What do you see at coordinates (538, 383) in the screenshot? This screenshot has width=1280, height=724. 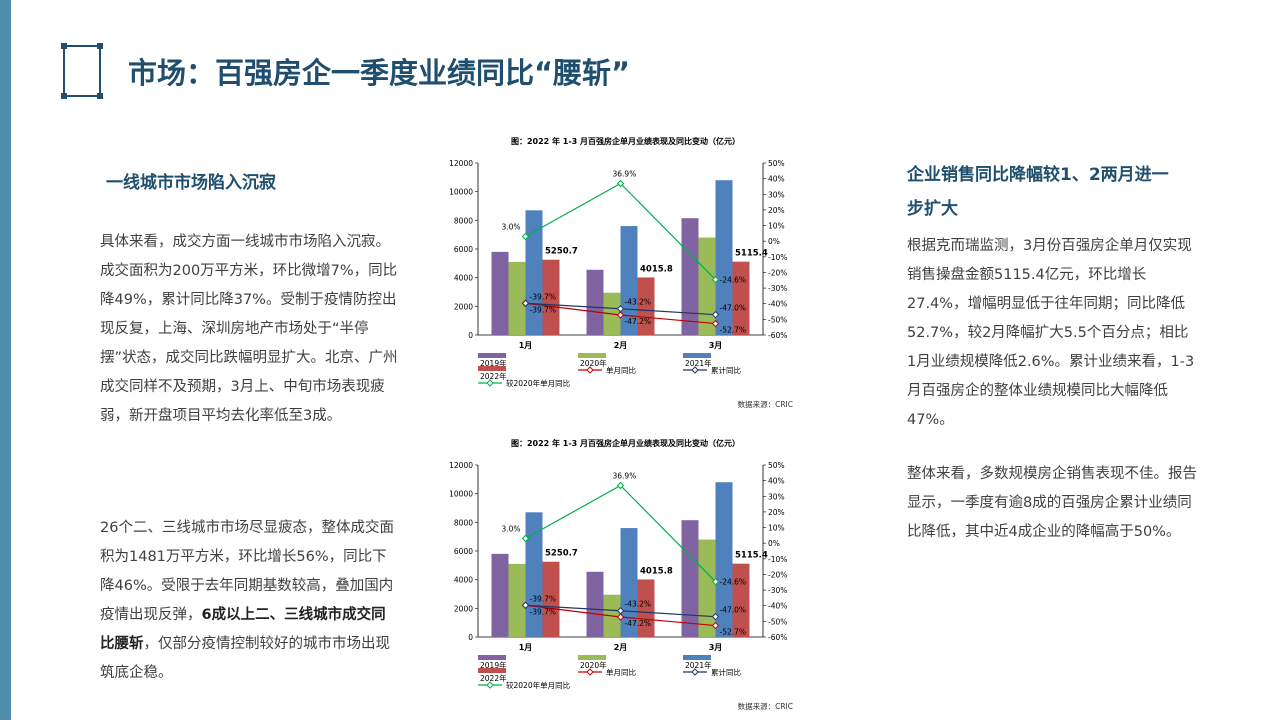 I see `legend-label: 较2020年单月同比` at bounding box center [538, 383].